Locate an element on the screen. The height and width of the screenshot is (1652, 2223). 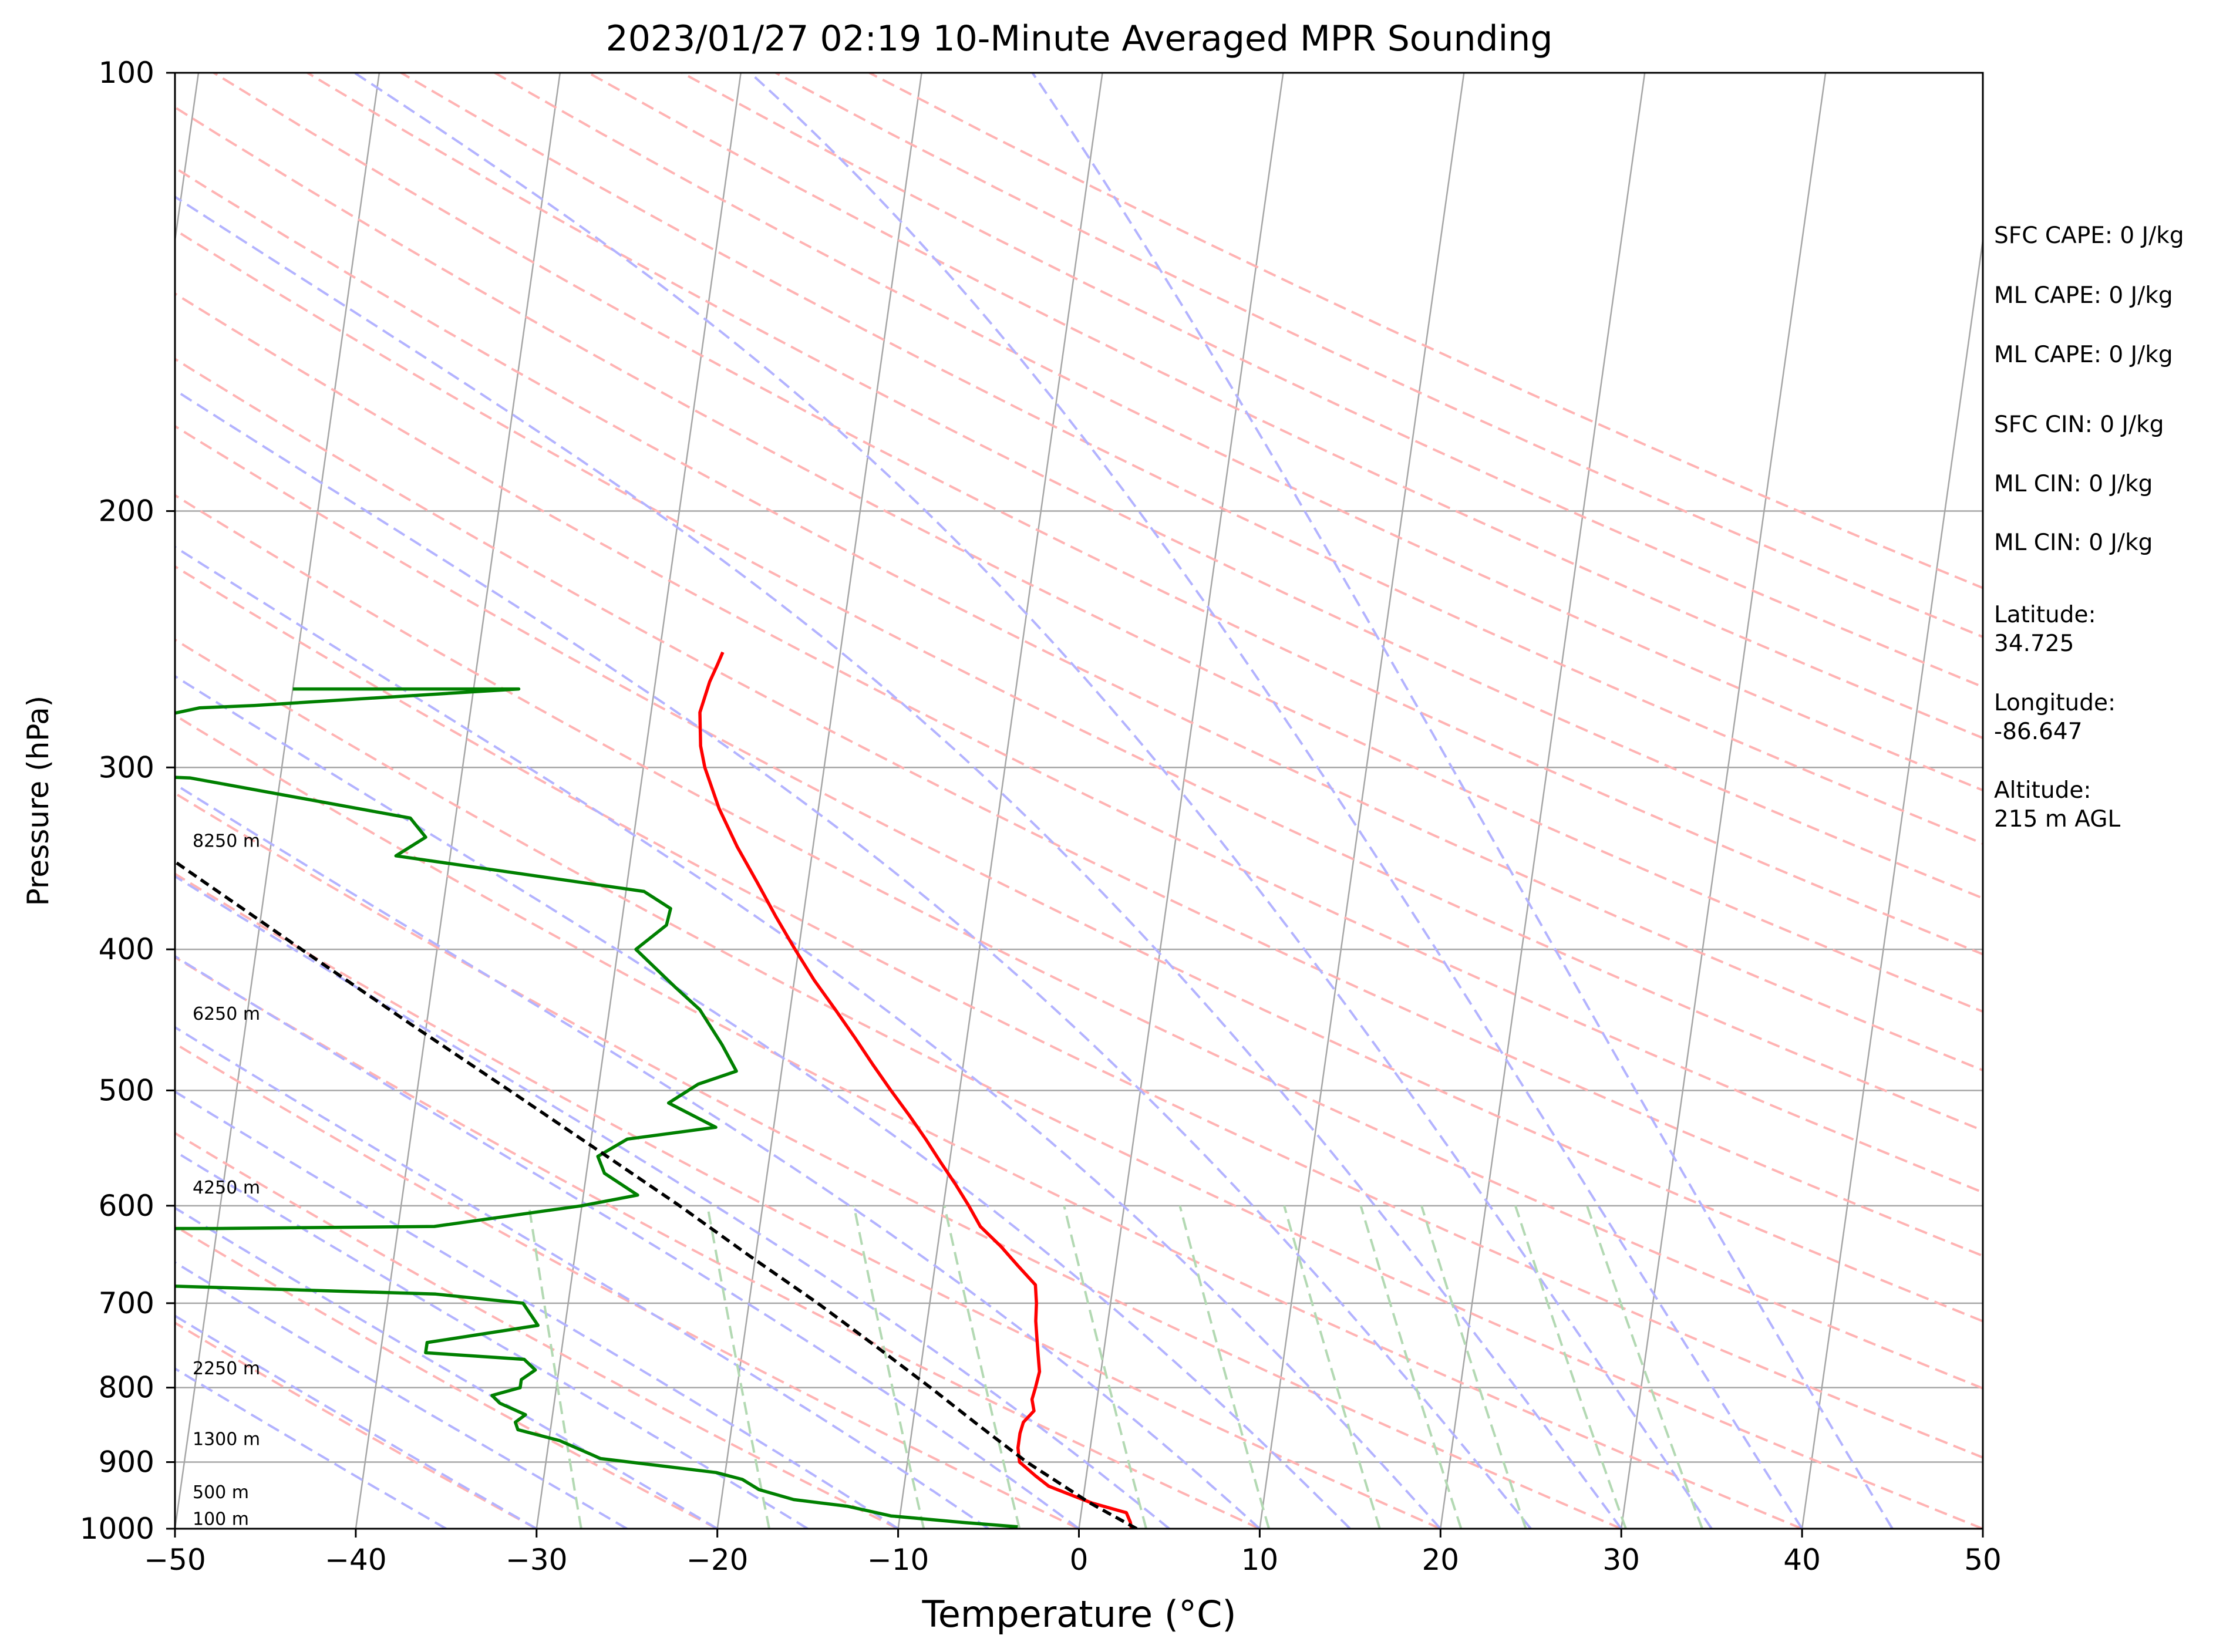
sfc-cape-text: SFC CAPE: 0 J/kg is located at coordinates (2089, 235).